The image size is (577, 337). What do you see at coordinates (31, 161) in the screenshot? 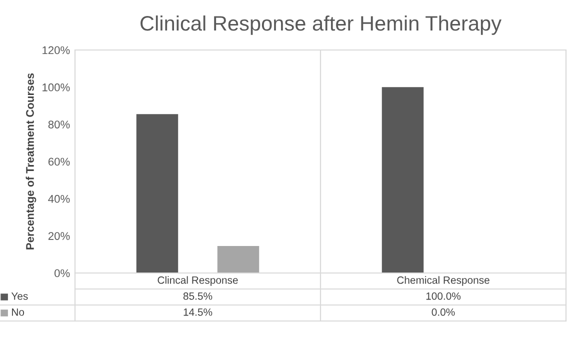
I see `y-axis-title: Percentage of Treatment Courses` at bounding box center [31, 161].